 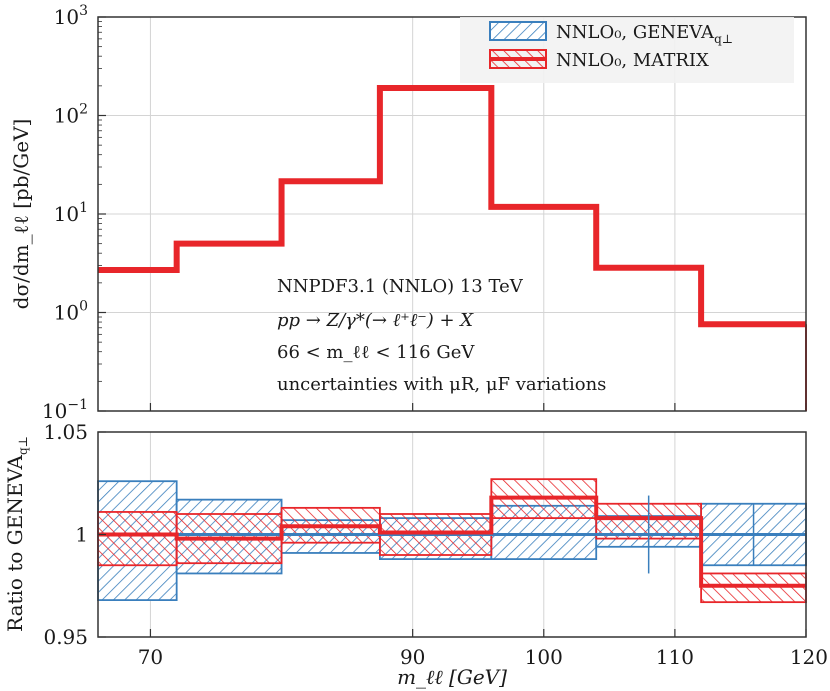 What do you see at coordinates (150, 657) in the screenshot?
I see `x-tick-label: 70` at bounding box center [150, 657].